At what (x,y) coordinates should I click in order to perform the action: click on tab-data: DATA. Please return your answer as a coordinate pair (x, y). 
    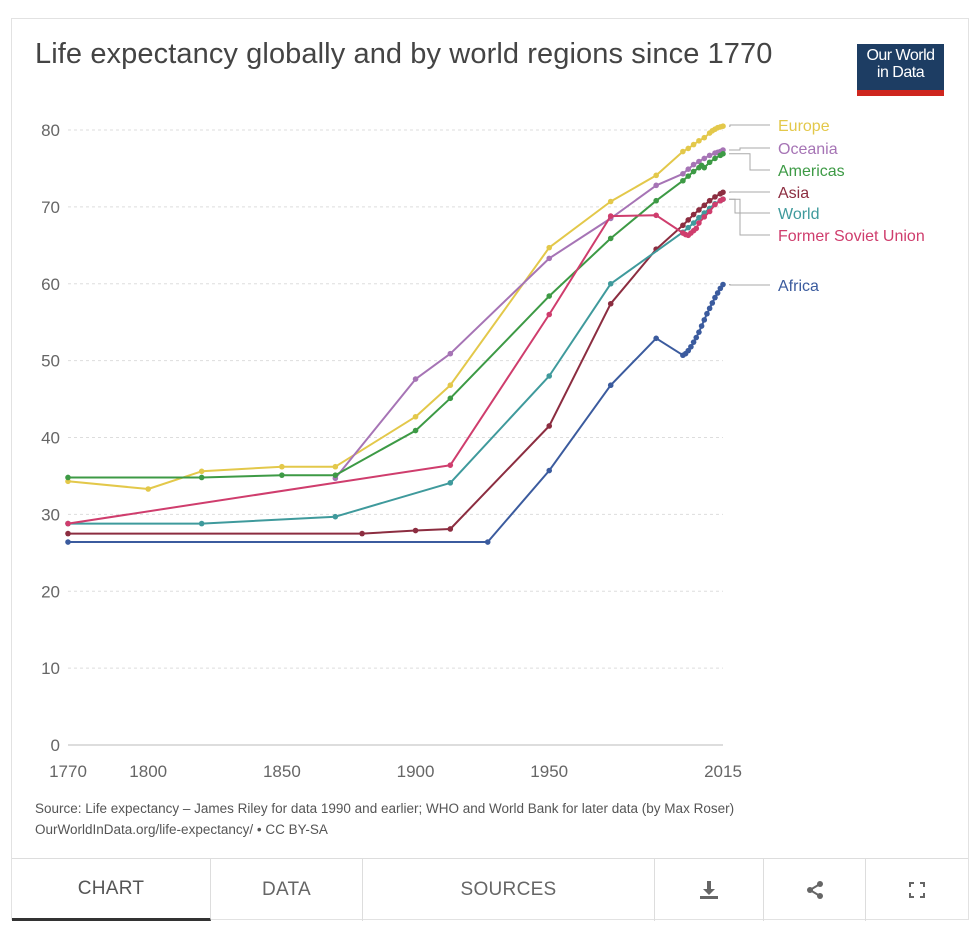
    Looking at the image, I should click on (287, 890).